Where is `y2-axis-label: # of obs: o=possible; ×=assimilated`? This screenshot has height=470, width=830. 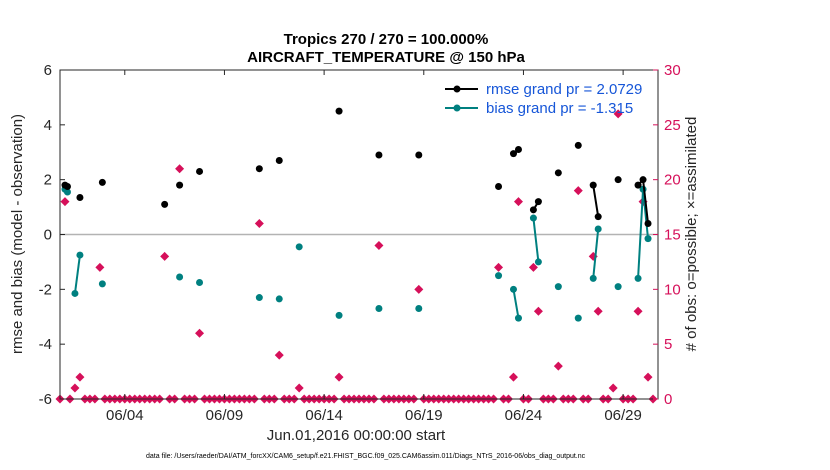
y2-axis-label: # of obs: o=possible; ×=assimilated is located at coordinates (691, 234).